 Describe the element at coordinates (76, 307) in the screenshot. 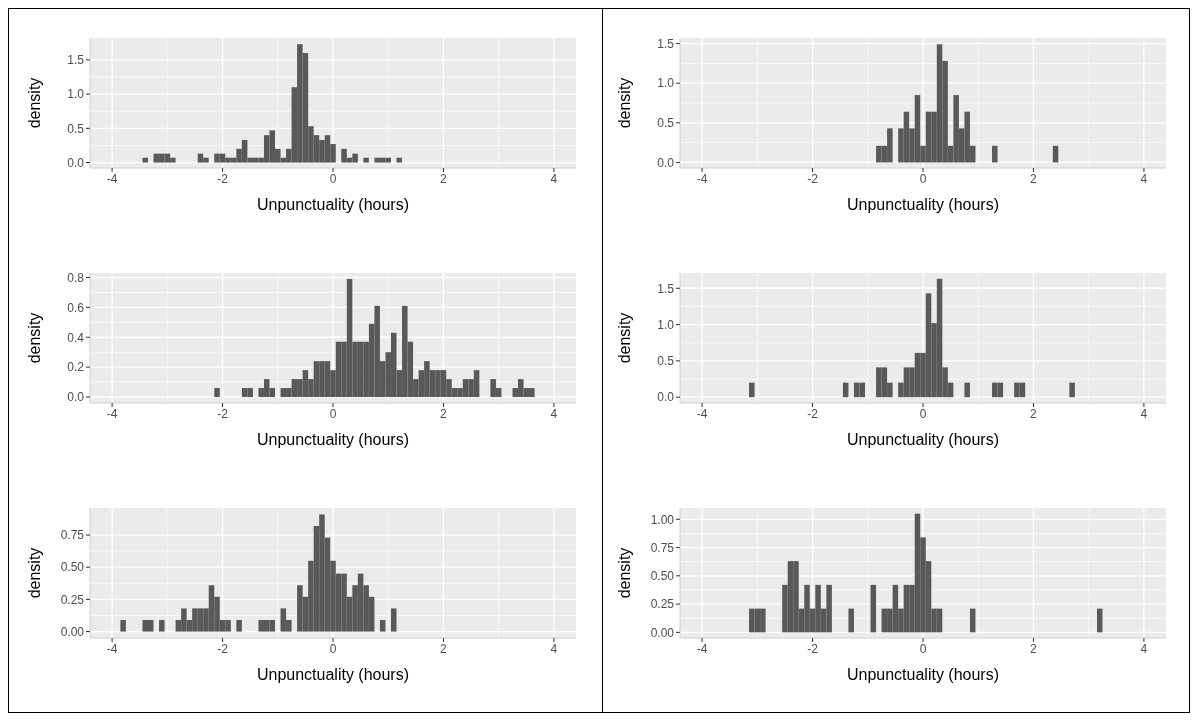

I see `y-tick-label: 0.6` at that location.